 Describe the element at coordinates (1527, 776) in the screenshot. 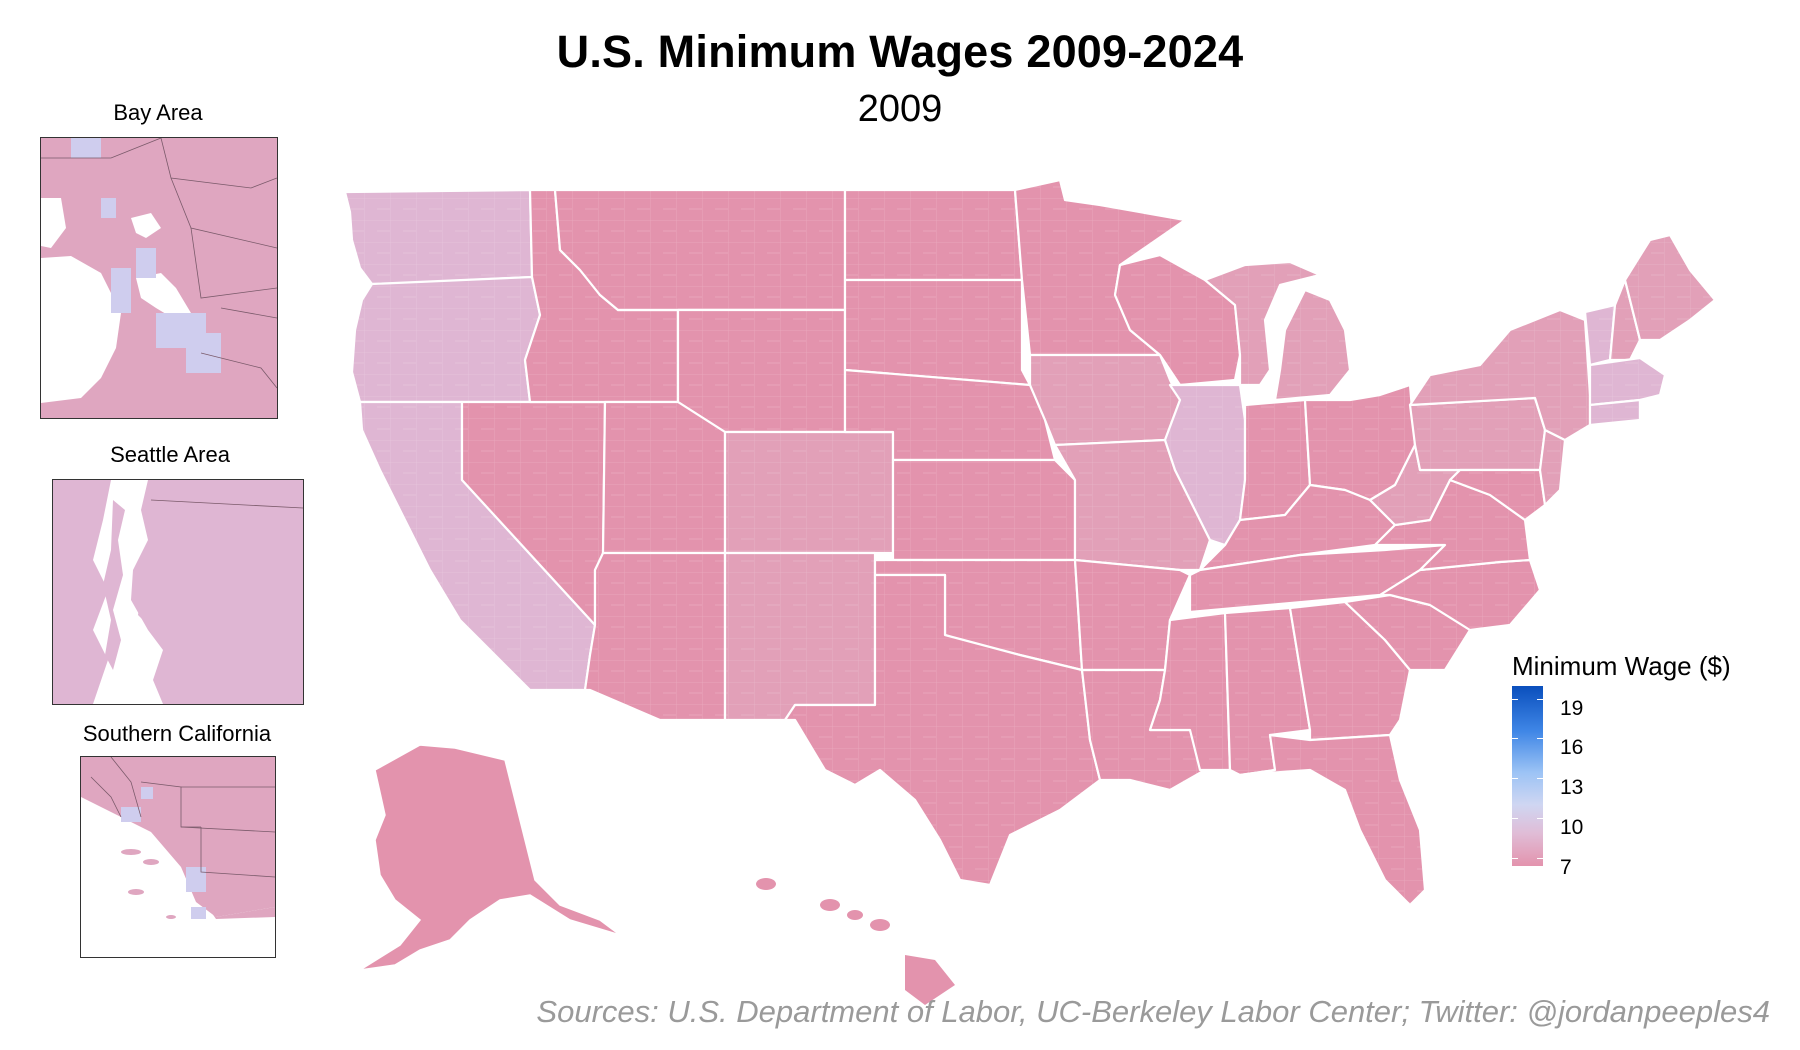

I see `legend-color-bar` at that location.